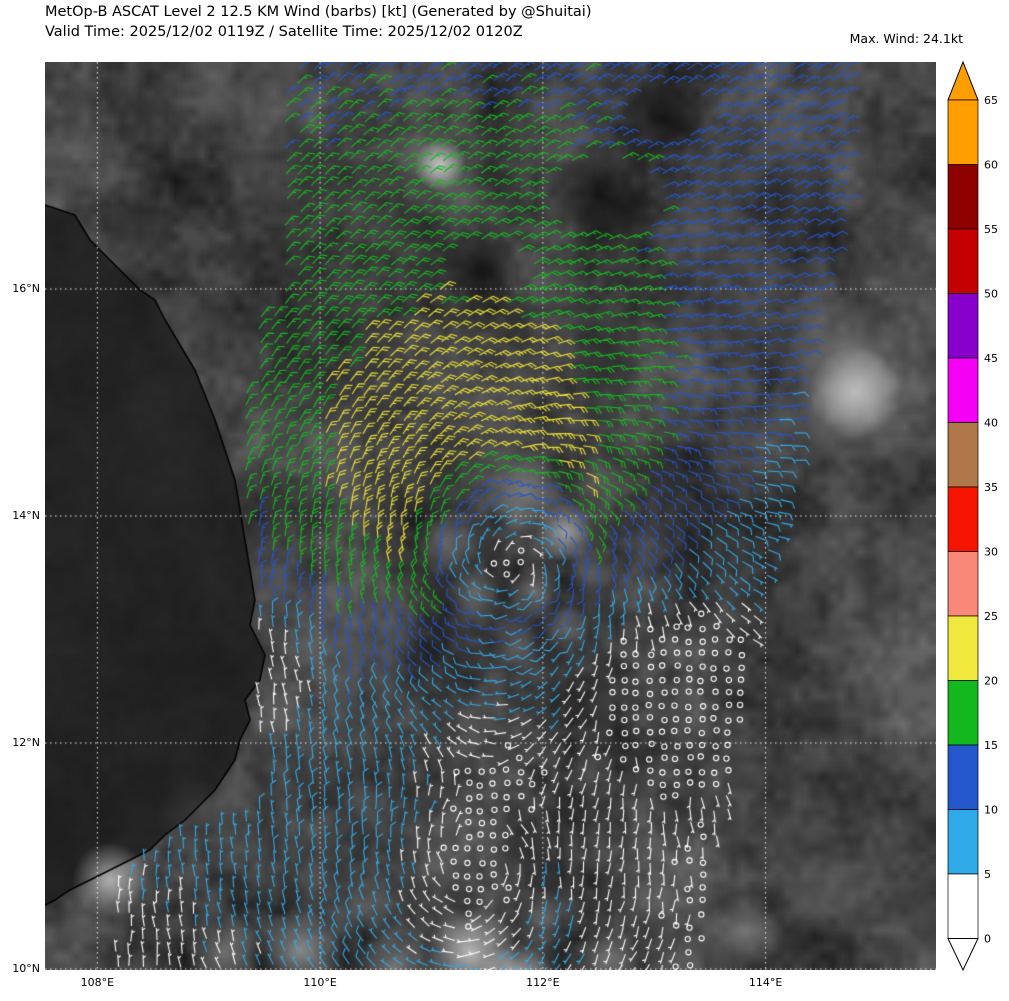  I want to click on colorbar-tick-label: 30, so click(991, 552).